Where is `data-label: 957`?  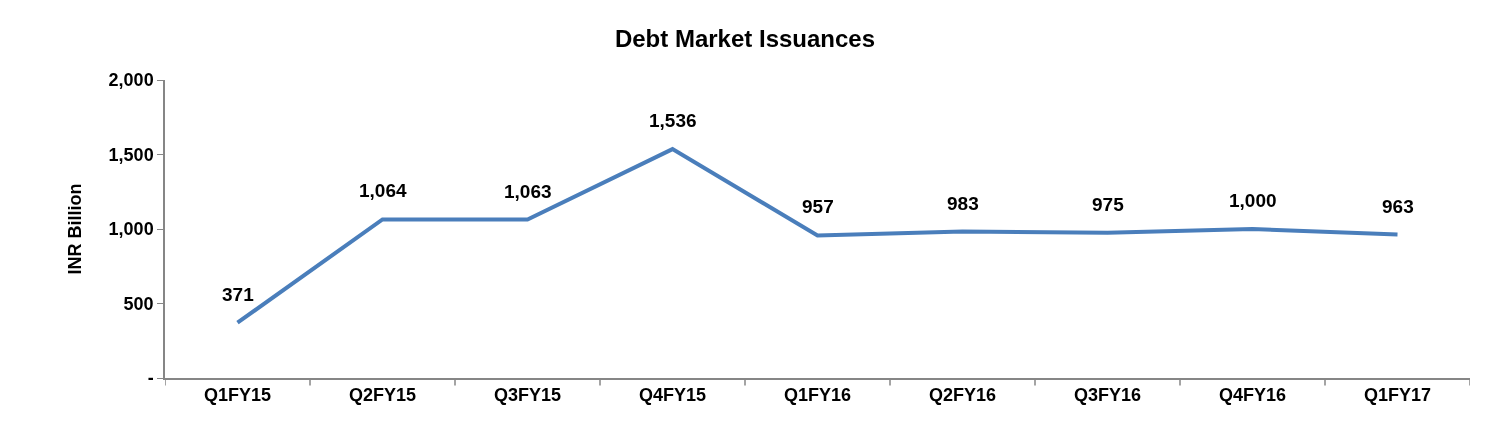 data-label: 957 is located at coordinates (818, 206).